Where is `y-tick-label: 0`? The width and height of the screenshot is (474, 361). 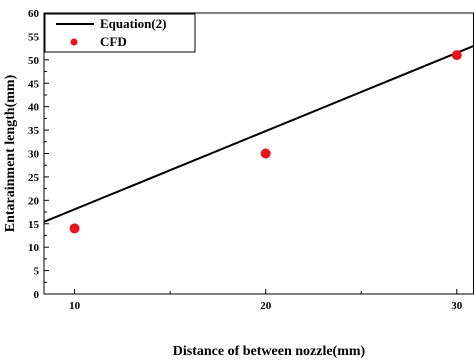 y-tick-label: 0 is located at coordinates (37, 295).